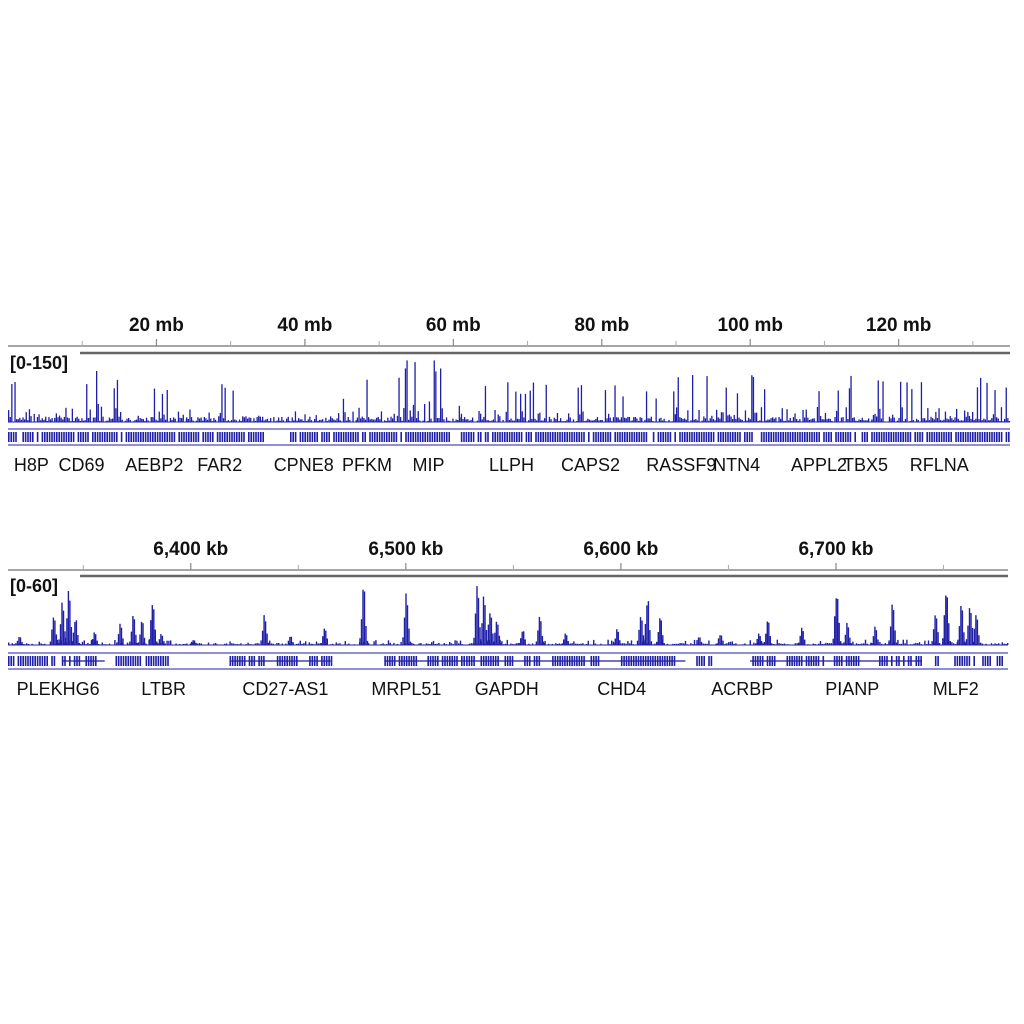 The image size is (1024, 1024). What do you see at coordinates (219, 465) in the screenshot?
I see `gene-label: FAR2` at bounding box center [219, 465].